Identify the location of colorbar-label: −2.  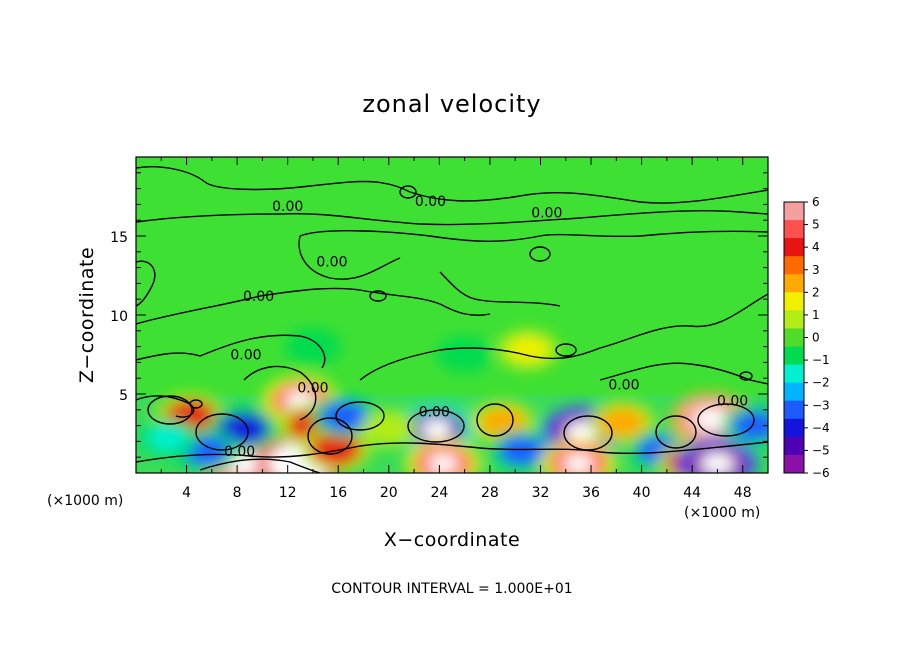
(821, 383).